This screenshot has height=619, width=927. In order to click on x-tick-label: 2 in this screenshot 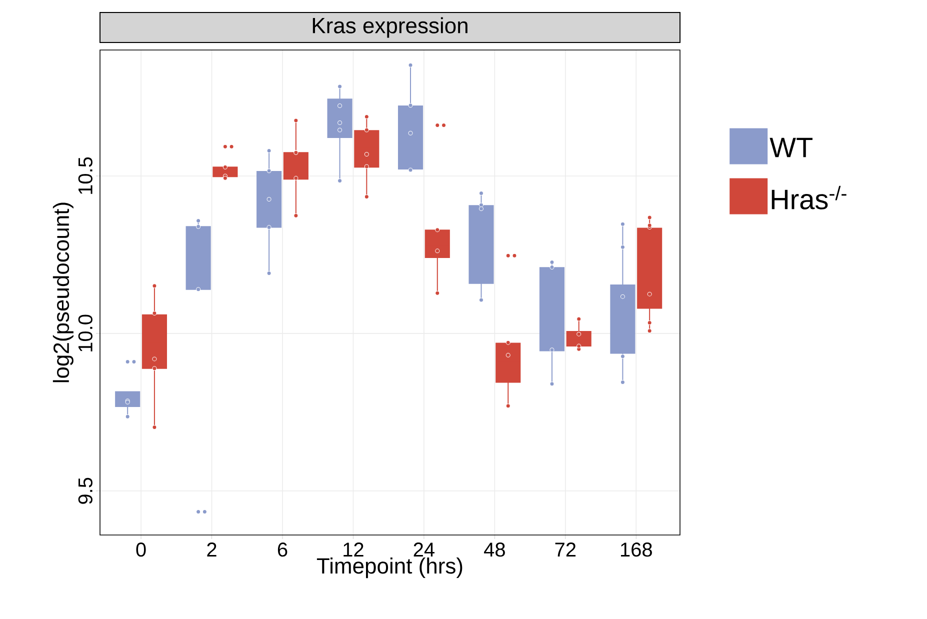, I will do `click(211, 549)`.